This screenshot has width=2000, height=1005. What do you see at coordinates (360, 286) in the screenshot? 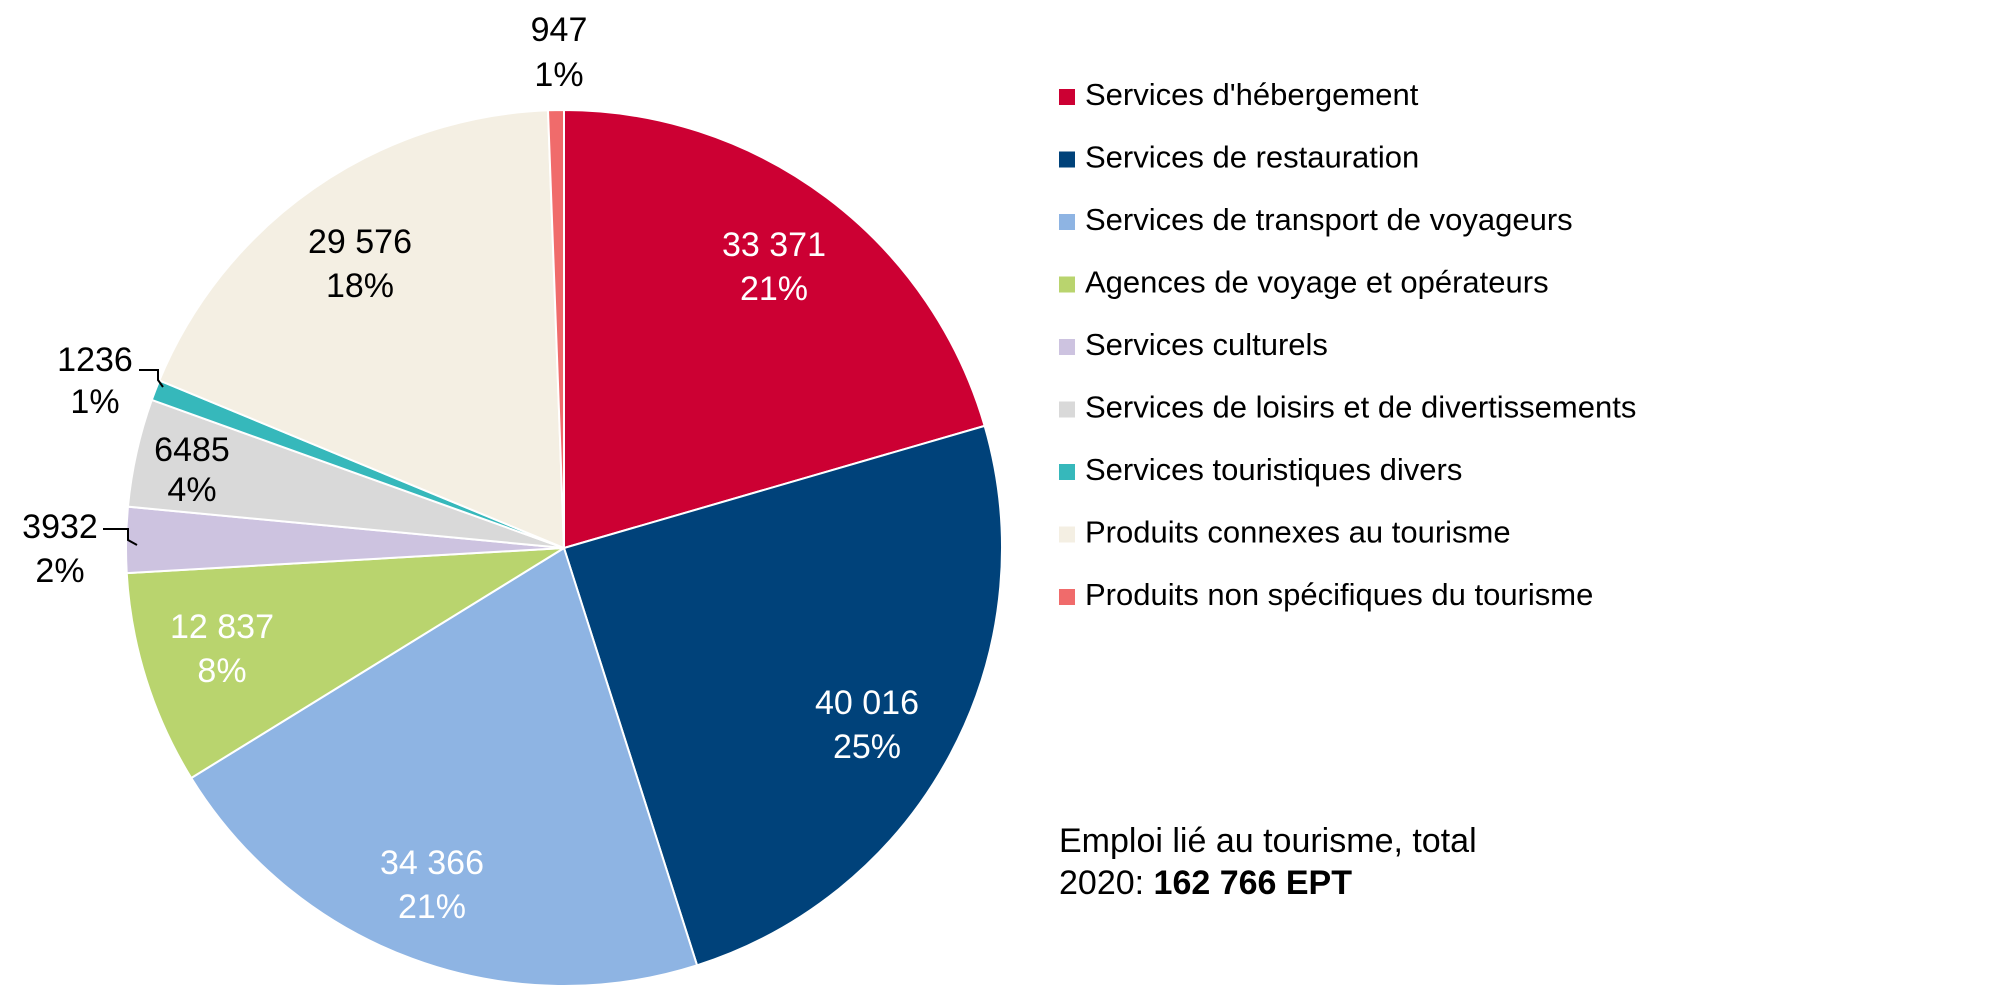
I see `slice-percent-label: 18%` at bounding box center [360, 286].